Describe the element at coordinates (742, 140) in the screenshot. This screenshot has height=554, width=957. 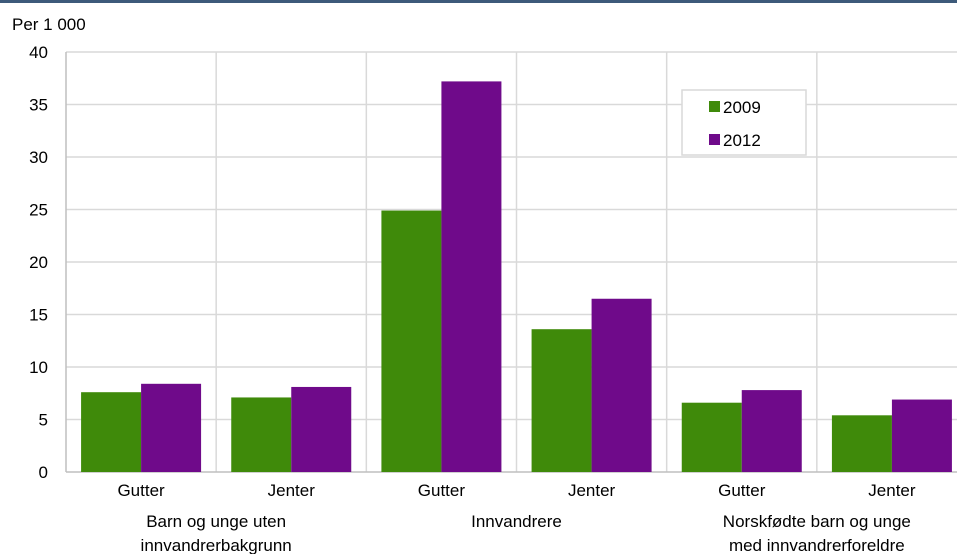
I see `legend-label-2012: 2012` at that location.